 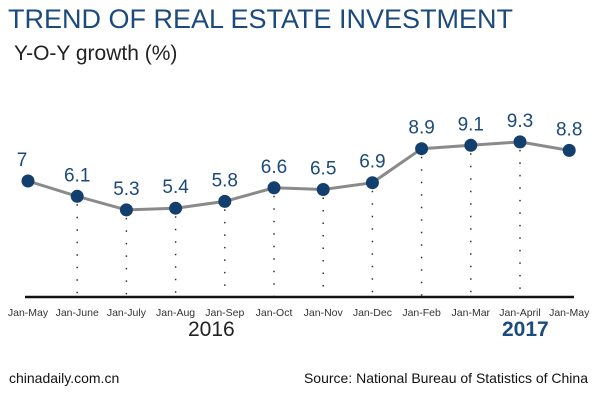 I want to click on data-label: 6.5, so click(x=323, y=169).